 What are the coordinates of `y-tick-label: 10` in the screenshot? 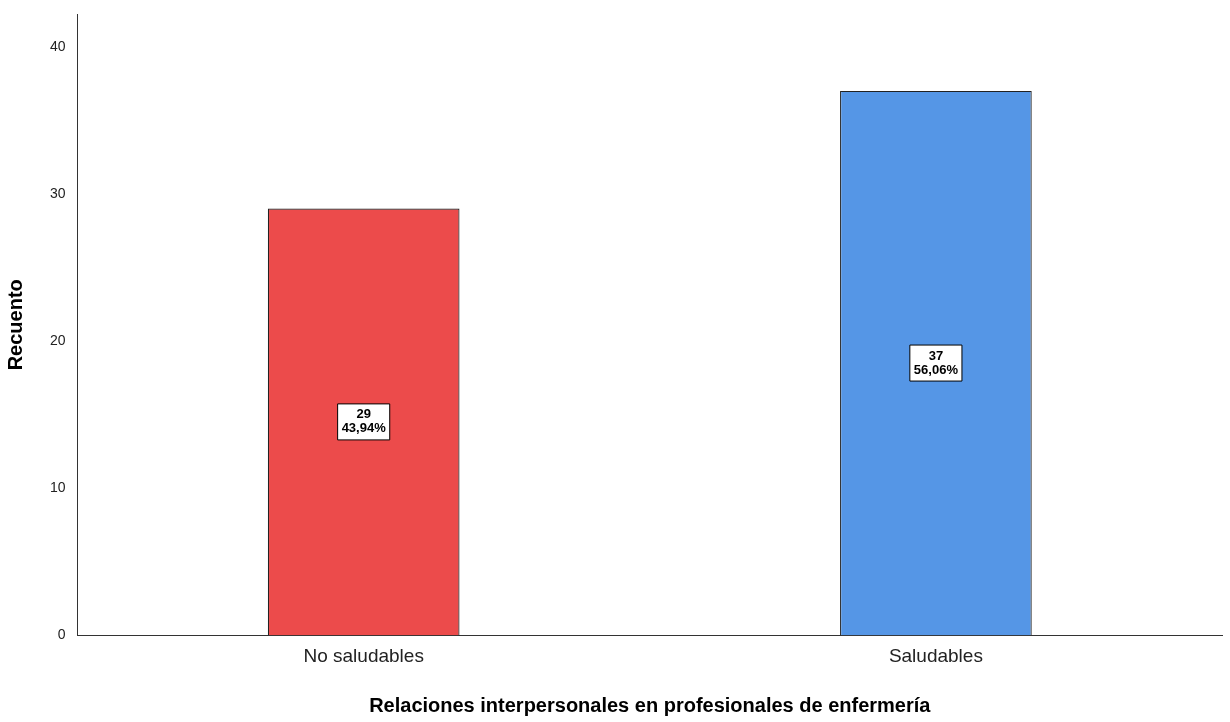 It's located at (57, 486).